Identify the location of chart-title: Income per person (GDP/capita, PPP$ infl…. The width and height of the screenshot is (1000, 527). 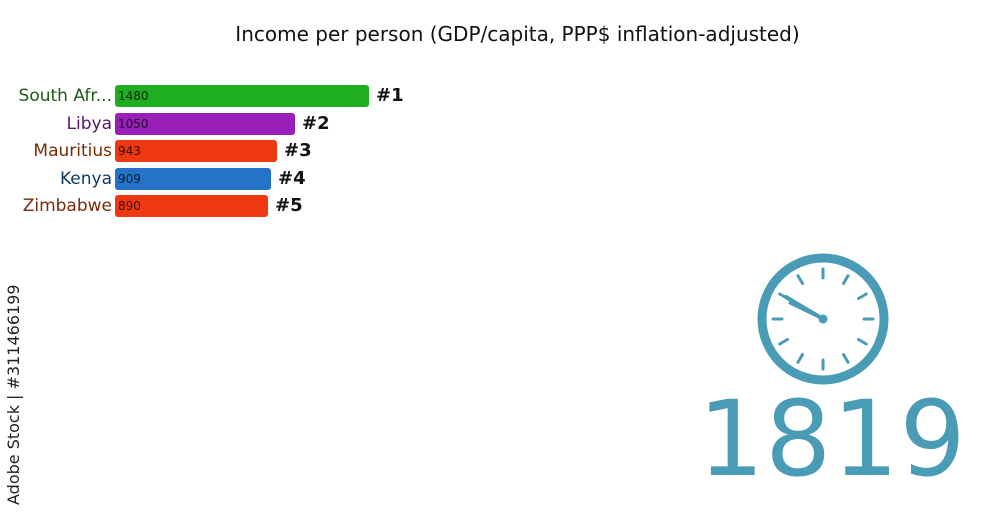
(517, 34).